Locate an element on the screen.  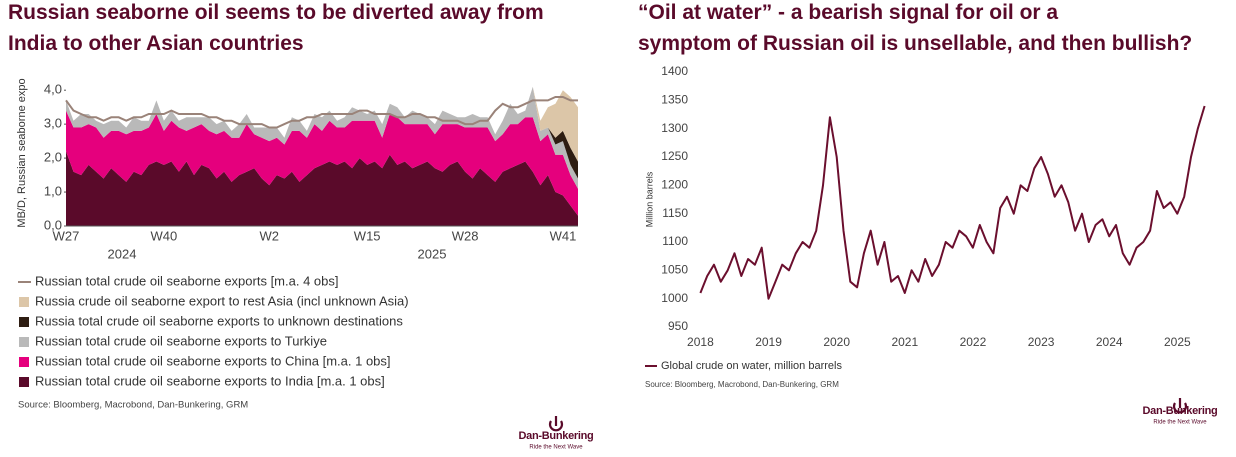
x-tick-label: W40 is located at coordinates (164, 235).